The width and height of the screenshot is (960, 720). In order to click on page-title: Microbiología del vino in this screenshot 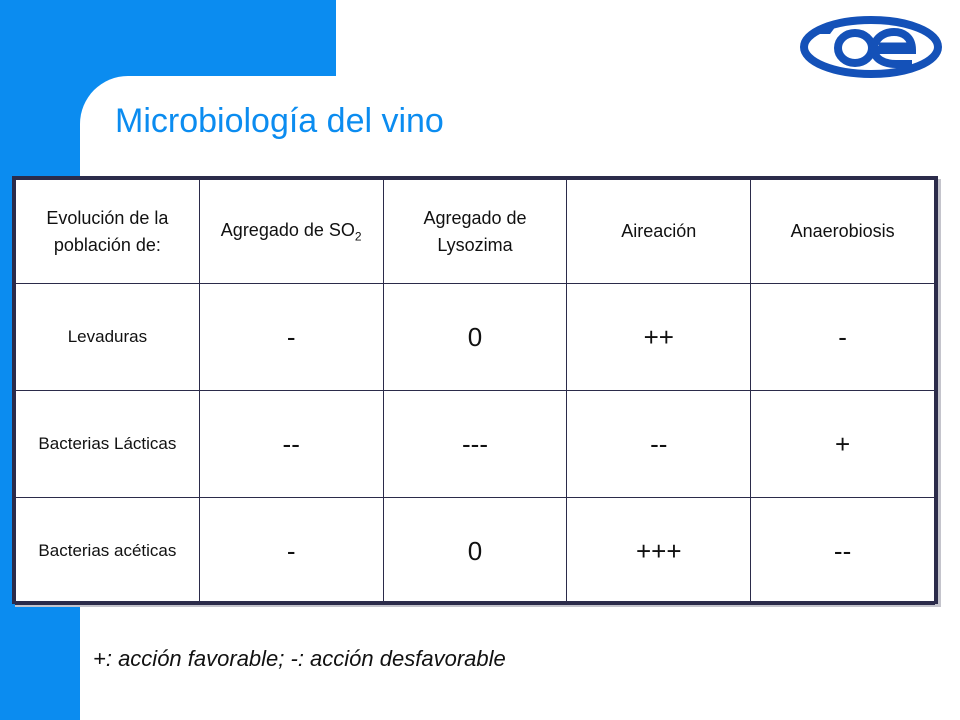, I will do `click(279, 121)`.